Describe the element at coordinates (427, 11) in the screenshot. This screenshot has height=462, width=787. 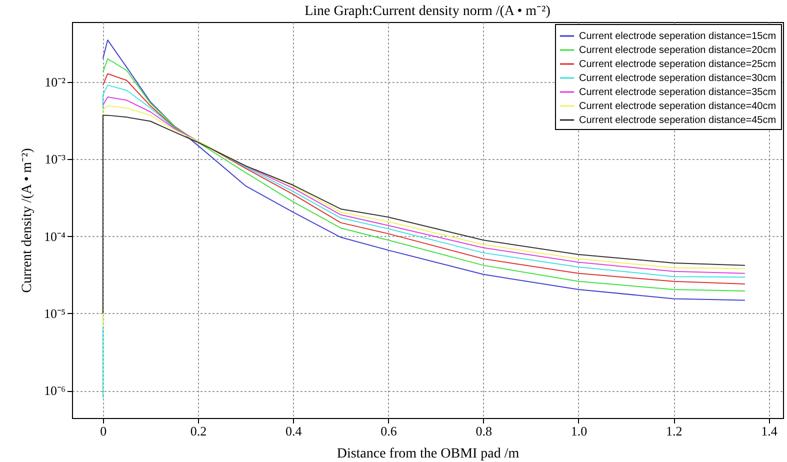
I see `chart-title: Line Graph:Current density norm /(A • m⁻²)` at that location.